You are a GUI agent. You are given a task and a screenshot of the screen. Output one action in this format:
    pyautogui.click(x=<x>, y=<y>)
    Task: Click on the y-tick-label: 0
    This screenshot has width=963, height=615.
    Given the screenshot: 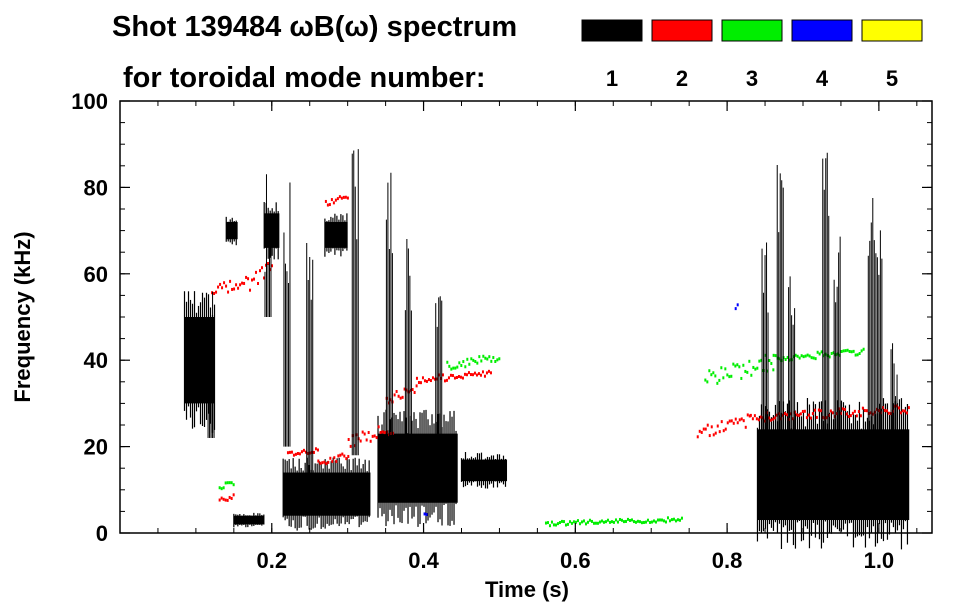 What is the action you would take?
    pyautogui.click(x=102, y=533)
    